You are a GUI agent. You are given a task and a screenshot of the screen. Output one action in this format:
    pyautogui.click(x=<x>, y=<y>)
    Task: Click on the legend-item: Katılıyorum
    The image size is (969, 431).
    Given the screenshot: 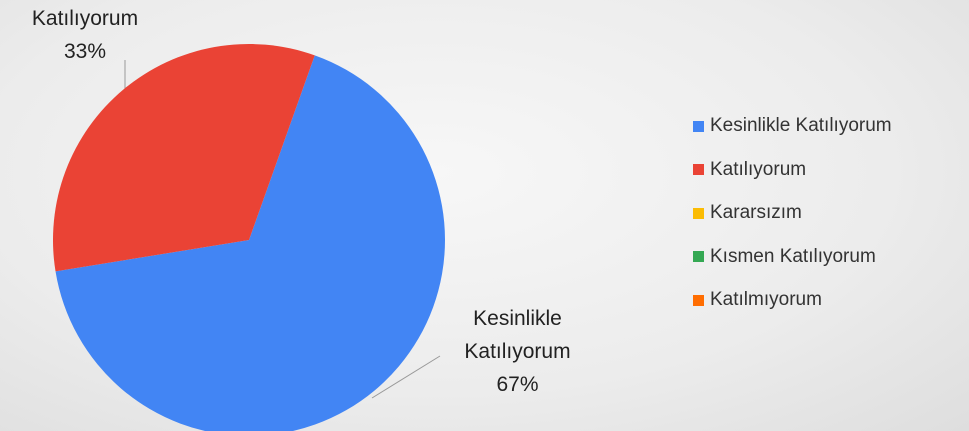 What is the action you would take?
    pyautogui.click(x=749, y=170)
    